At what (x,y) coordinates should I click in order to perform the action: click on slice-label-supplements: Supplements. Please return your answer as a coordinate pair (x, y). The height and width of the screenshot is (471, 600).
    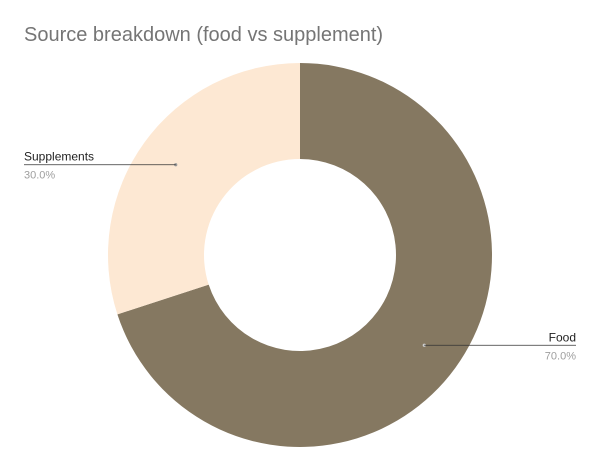
    Looking at the image, I should click on (59, 157).